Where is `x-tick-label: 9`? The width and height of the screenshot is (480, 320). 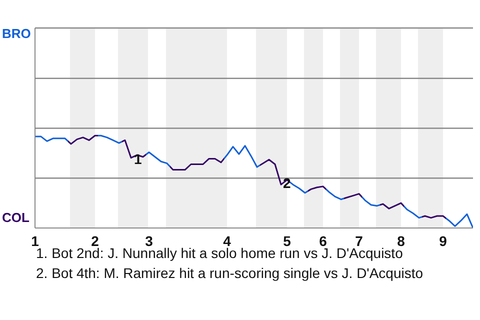 x-tick-label: 9 is located at coordinates (443, 240).